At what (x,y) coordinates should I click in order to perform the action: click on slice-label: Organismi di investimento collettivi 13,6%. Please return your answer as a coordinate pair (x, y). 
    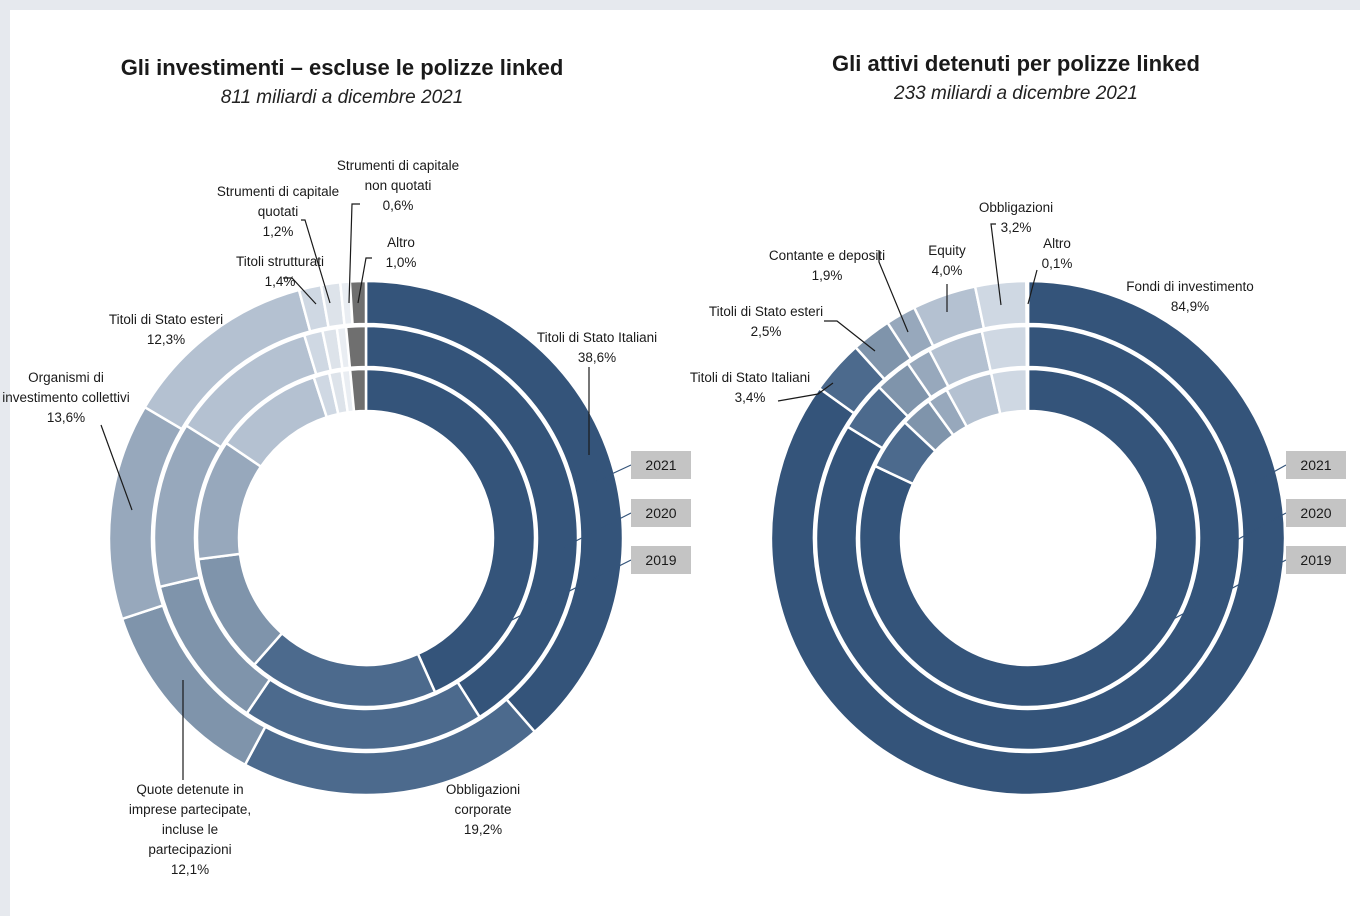
    Looking at the image, I should click on (66, 397).